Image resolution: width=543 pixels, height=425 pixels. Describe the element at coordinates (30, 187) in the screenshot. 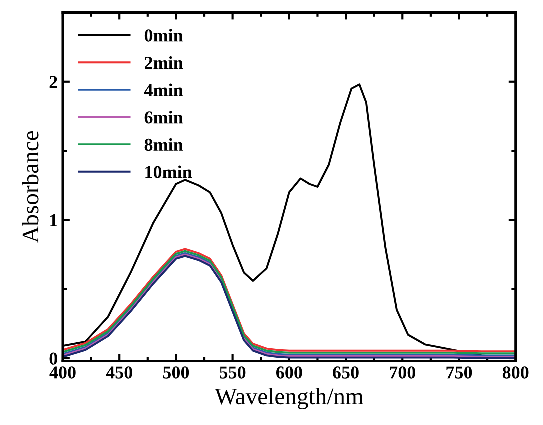

I see `y-axis-title: Absorbance` at that location.